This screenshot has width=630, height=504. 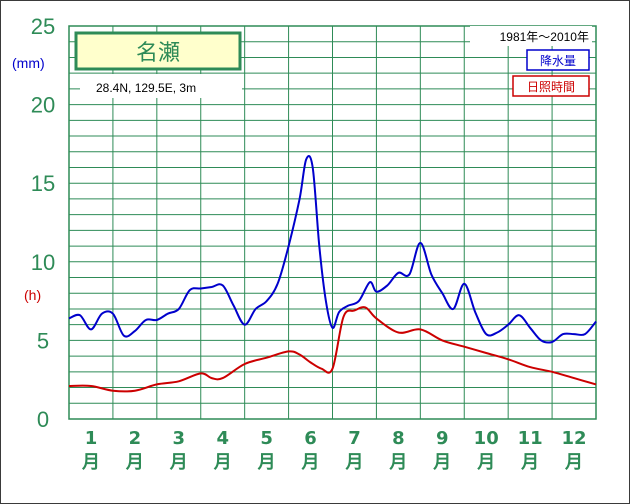 I want to click on precip-unit-label: (mm), so click(x=28, y=63).